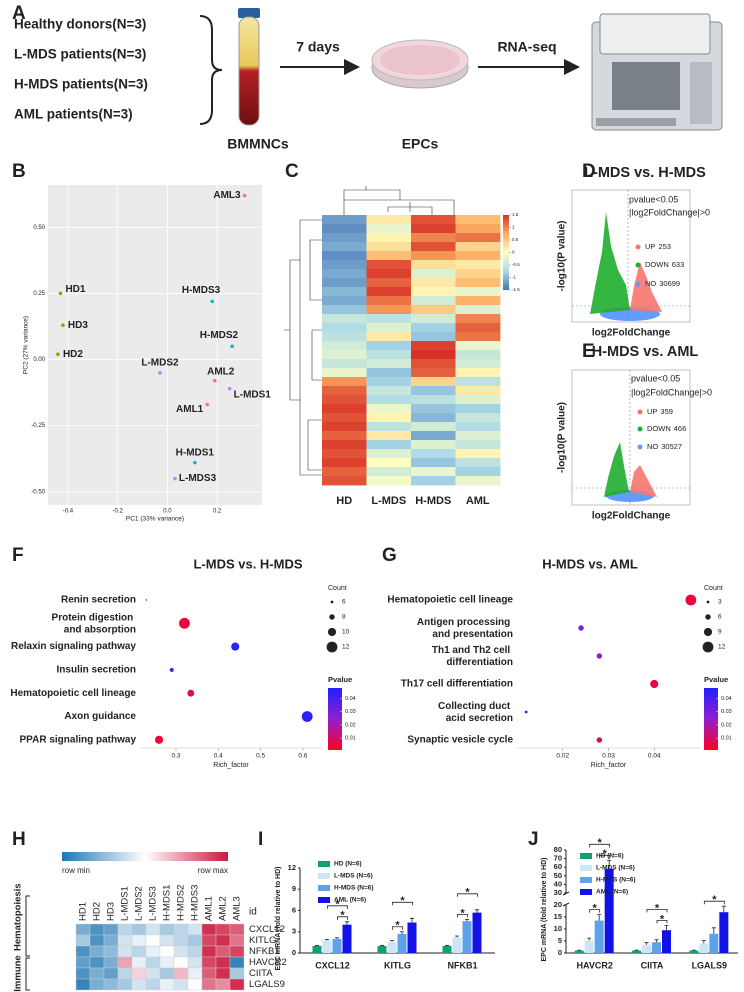 The image size is (744, 992). Describe the element at coordinates (460, 740) in the screenshot. I see `category-label: Synaptic vesicle cycle` at that location.